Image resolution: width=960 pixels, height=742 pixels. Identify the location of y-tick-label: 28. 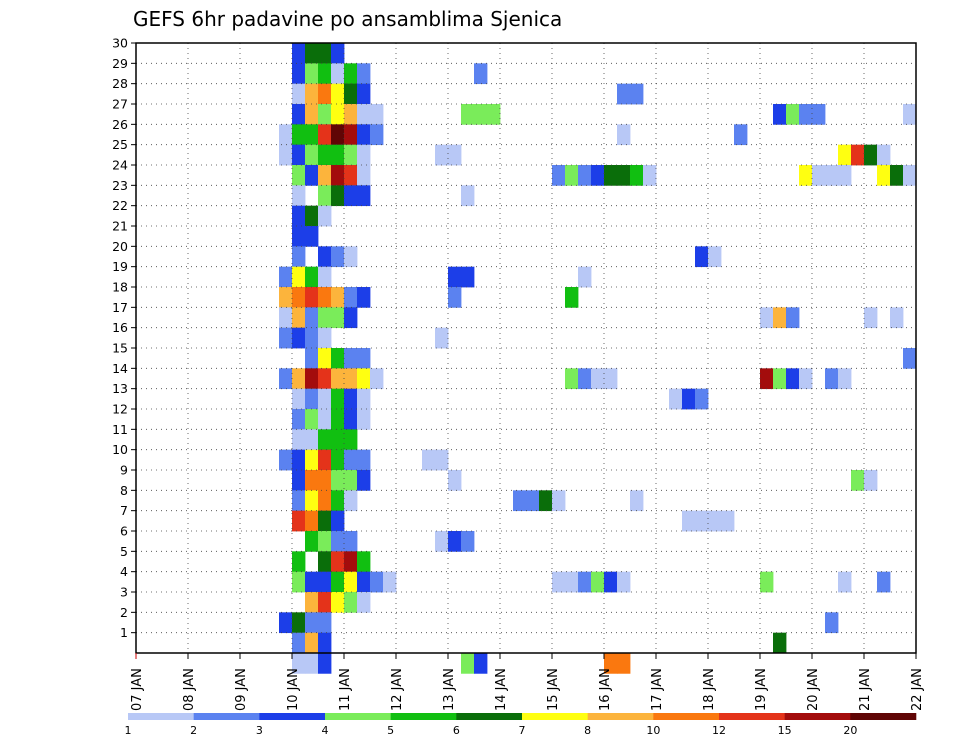
(120, 83).